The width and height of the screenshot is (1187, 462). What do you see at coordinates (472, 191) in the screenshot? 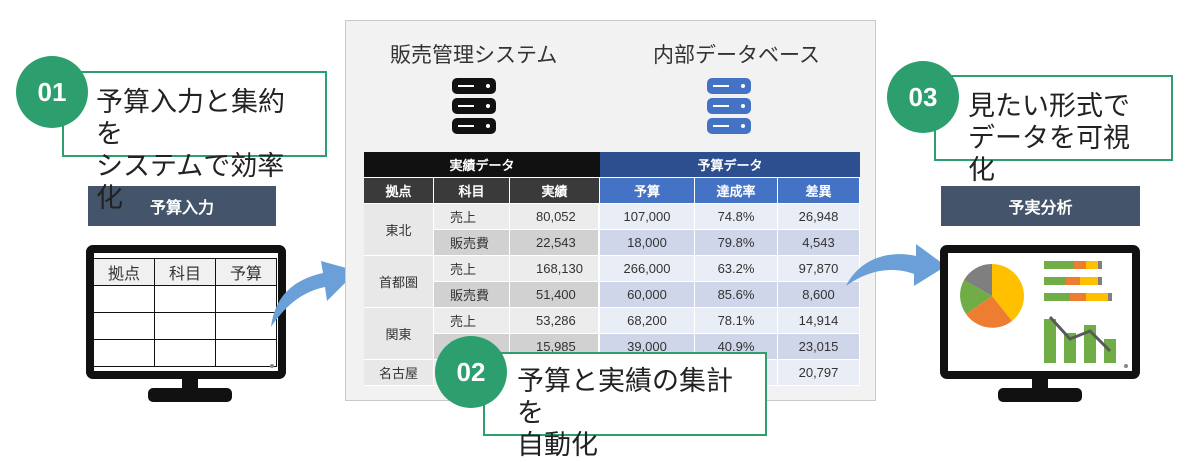
I see `column-header: 科目` at bounding box center [472, 191].